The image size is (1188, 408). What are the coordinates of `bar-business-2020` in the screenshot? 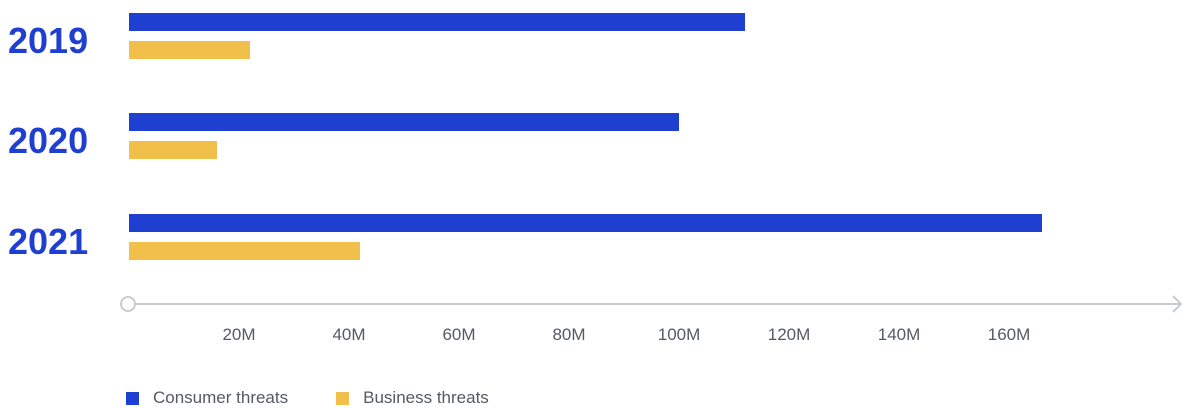 It's located at (173, 150).